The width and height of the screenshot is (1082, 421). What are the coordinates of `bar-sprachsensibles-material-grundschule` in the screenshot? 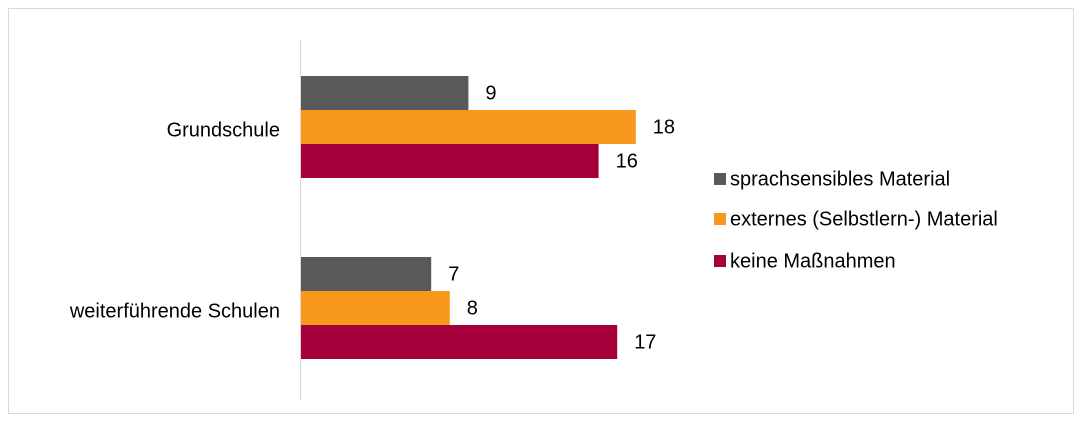 It's located at (385, 93).